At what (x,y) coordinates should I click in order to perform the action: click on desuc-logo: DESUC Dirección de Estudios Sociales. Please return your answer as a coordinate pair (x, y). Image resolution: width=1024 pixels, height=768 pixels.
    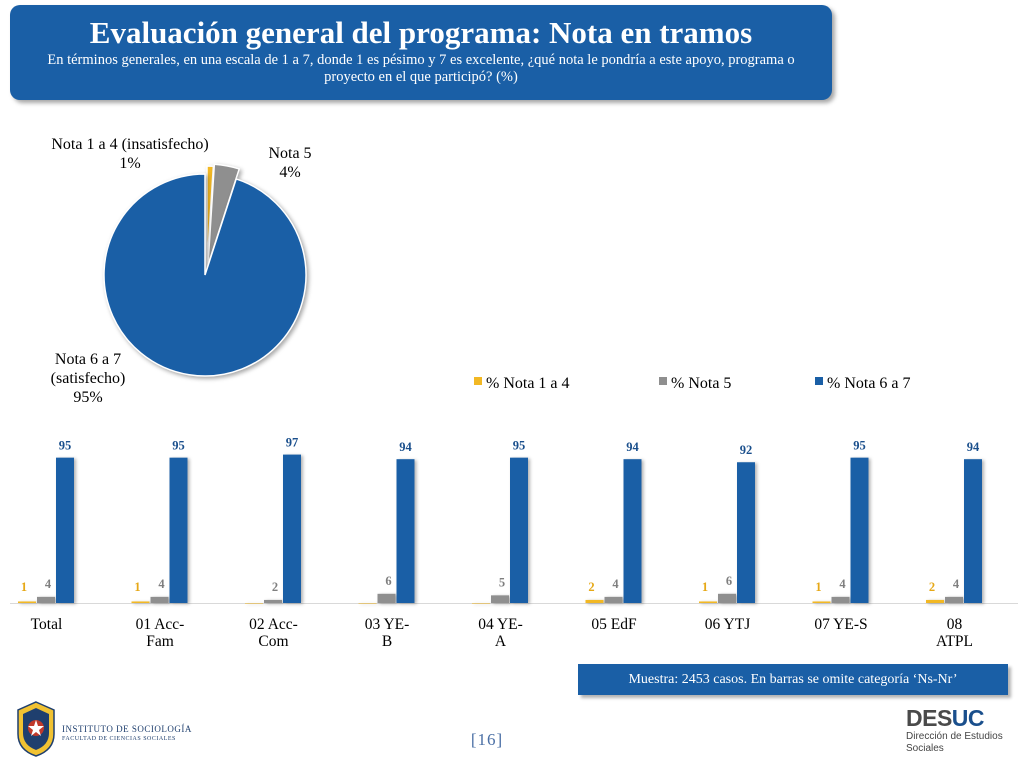
    Looking at the image, I should click on (961, 735).